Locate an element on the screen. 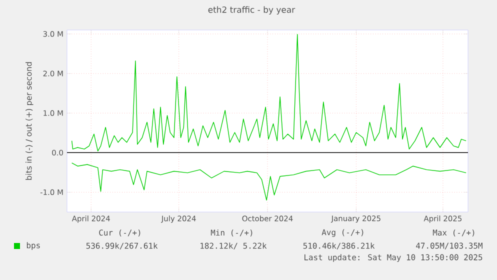  chart-title: eth2 traffic - by year is located at coordinates (252, 10).